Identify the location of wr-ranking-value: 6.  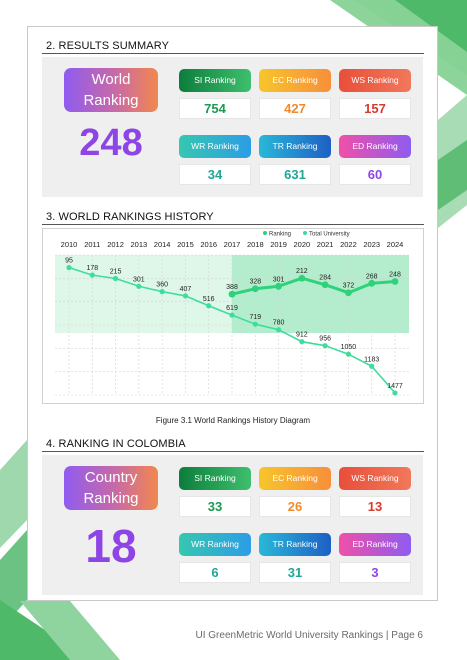
(215, 572).